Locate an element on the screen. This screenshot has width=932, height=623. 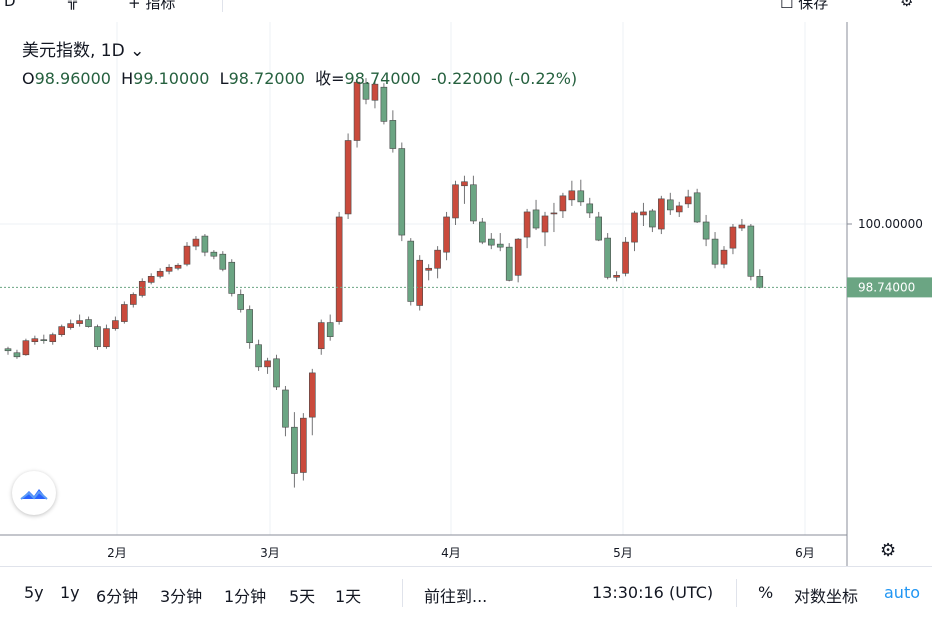
range-5d: 5天 is located at coordinates (302, 596).